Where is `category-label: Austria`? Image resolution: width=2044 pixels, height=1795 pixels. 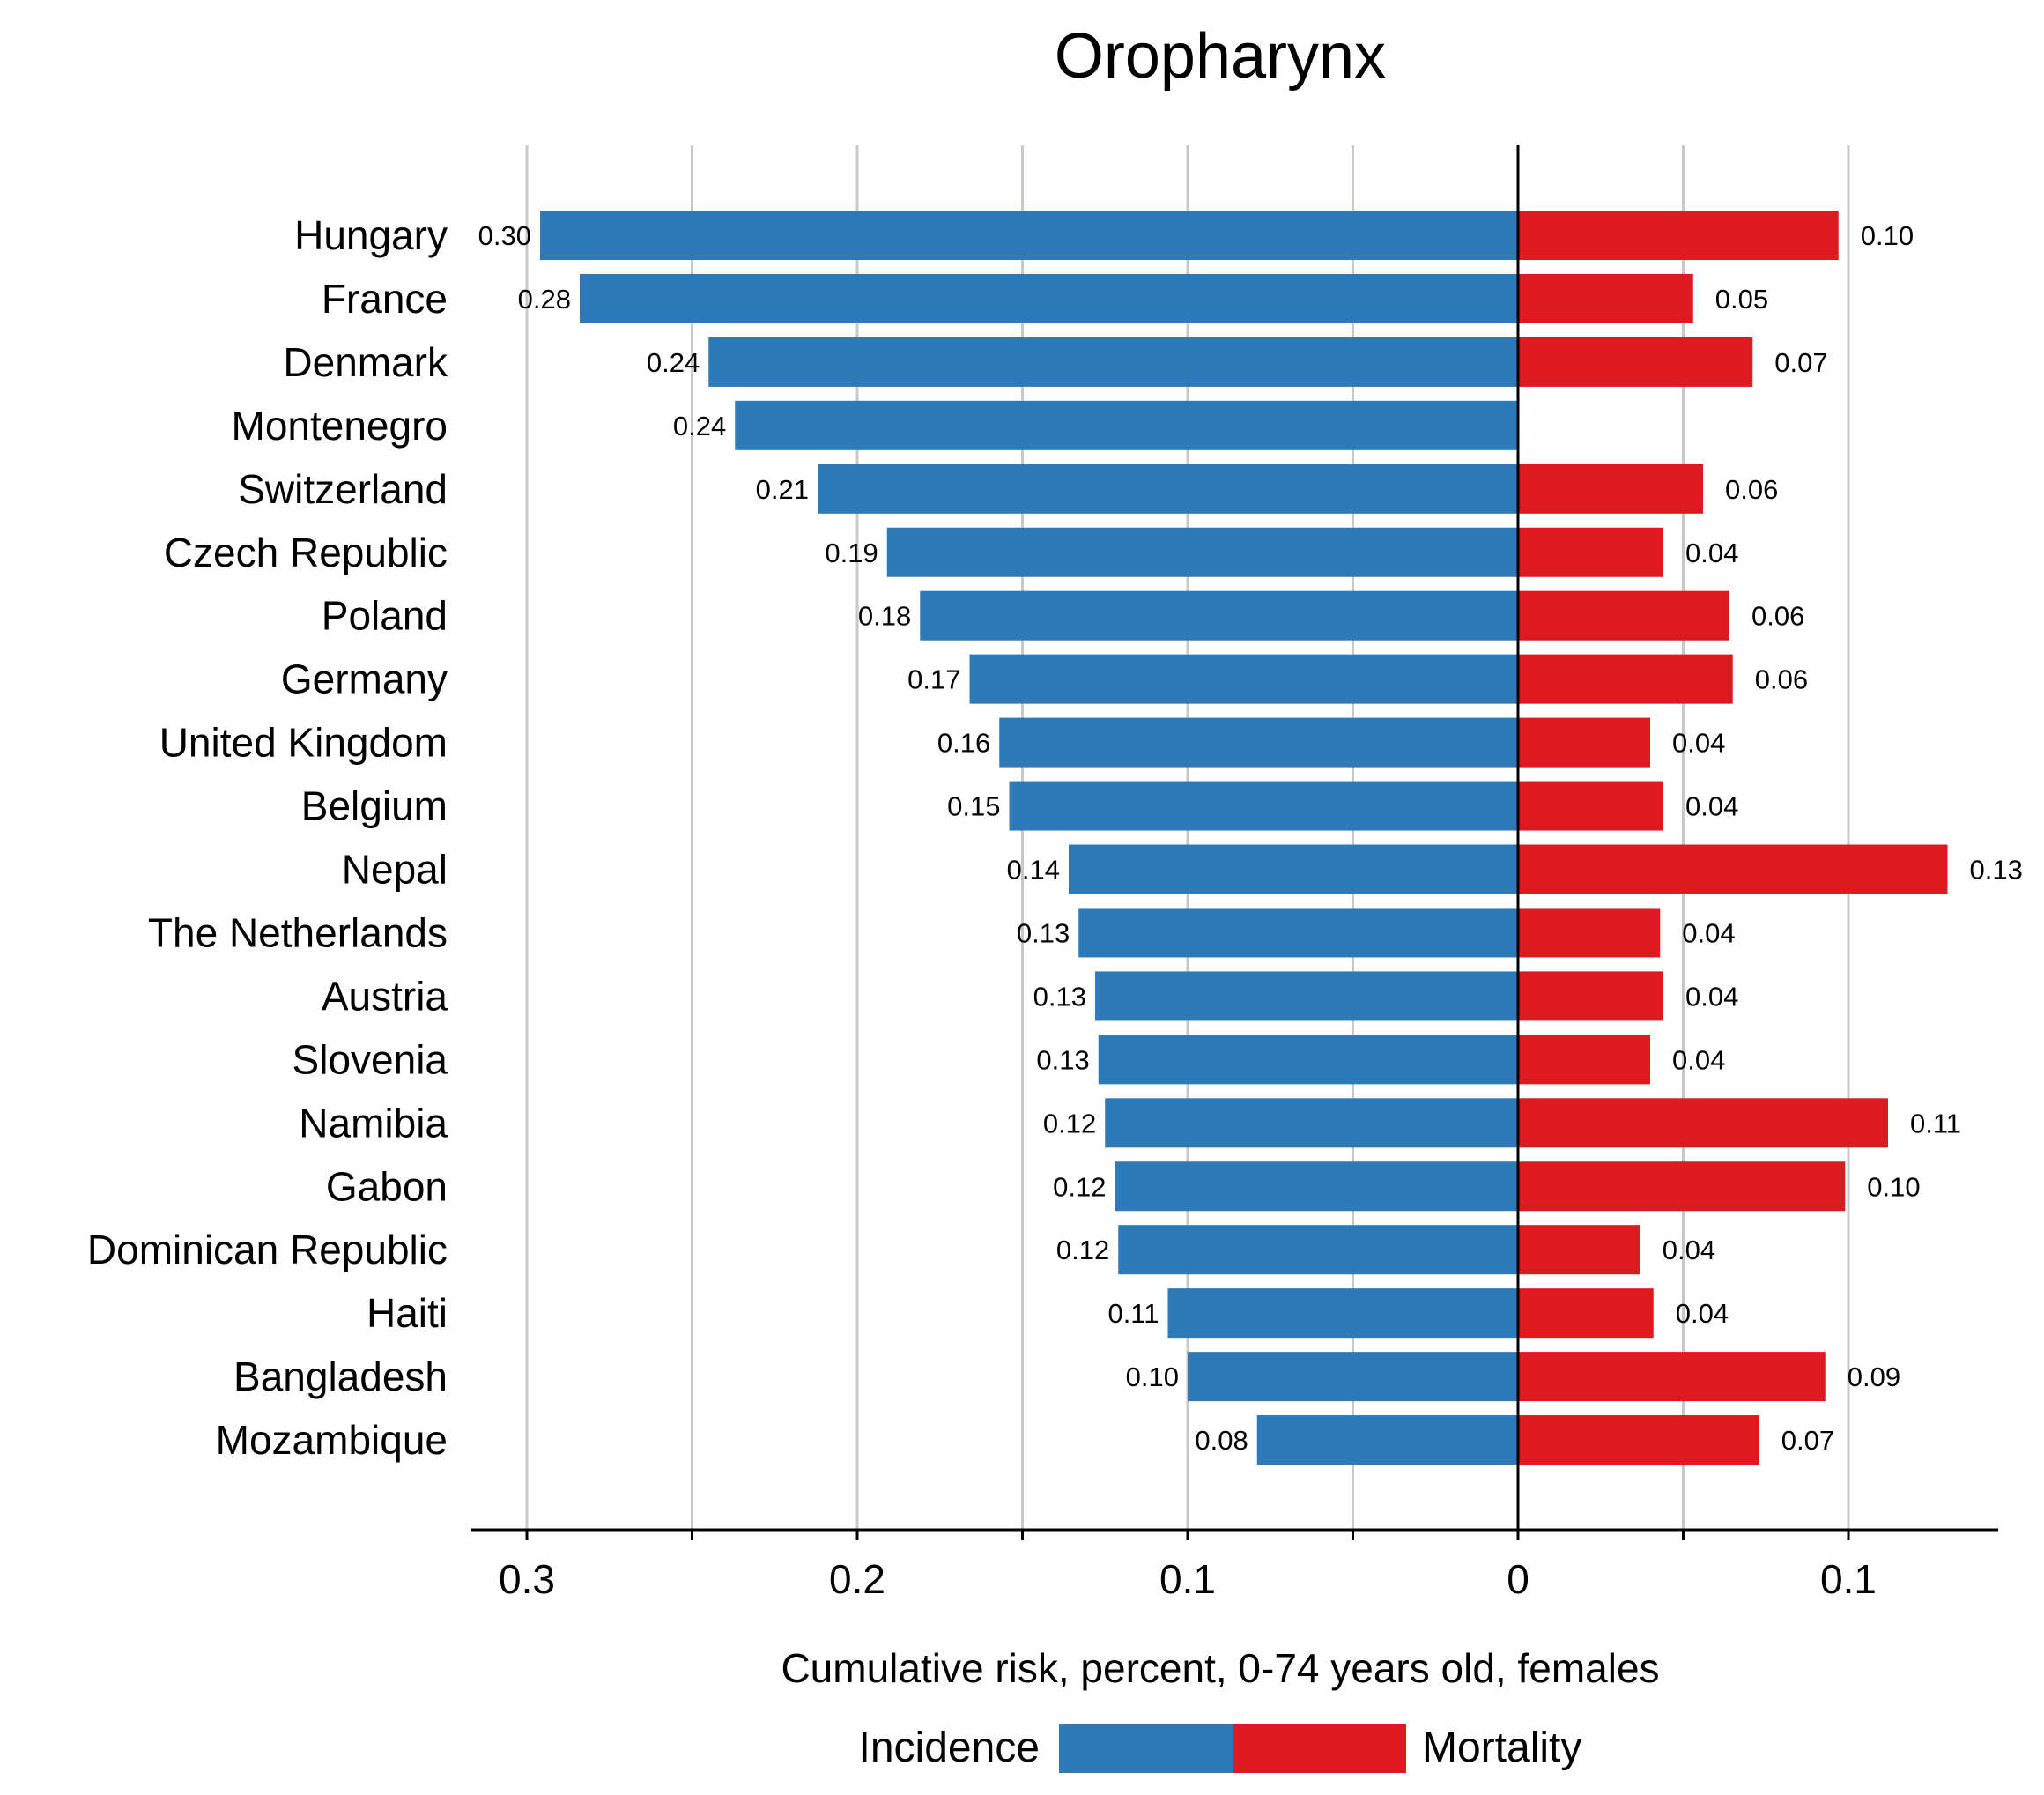
category-label: Austria is located at coordinates (385, 996).